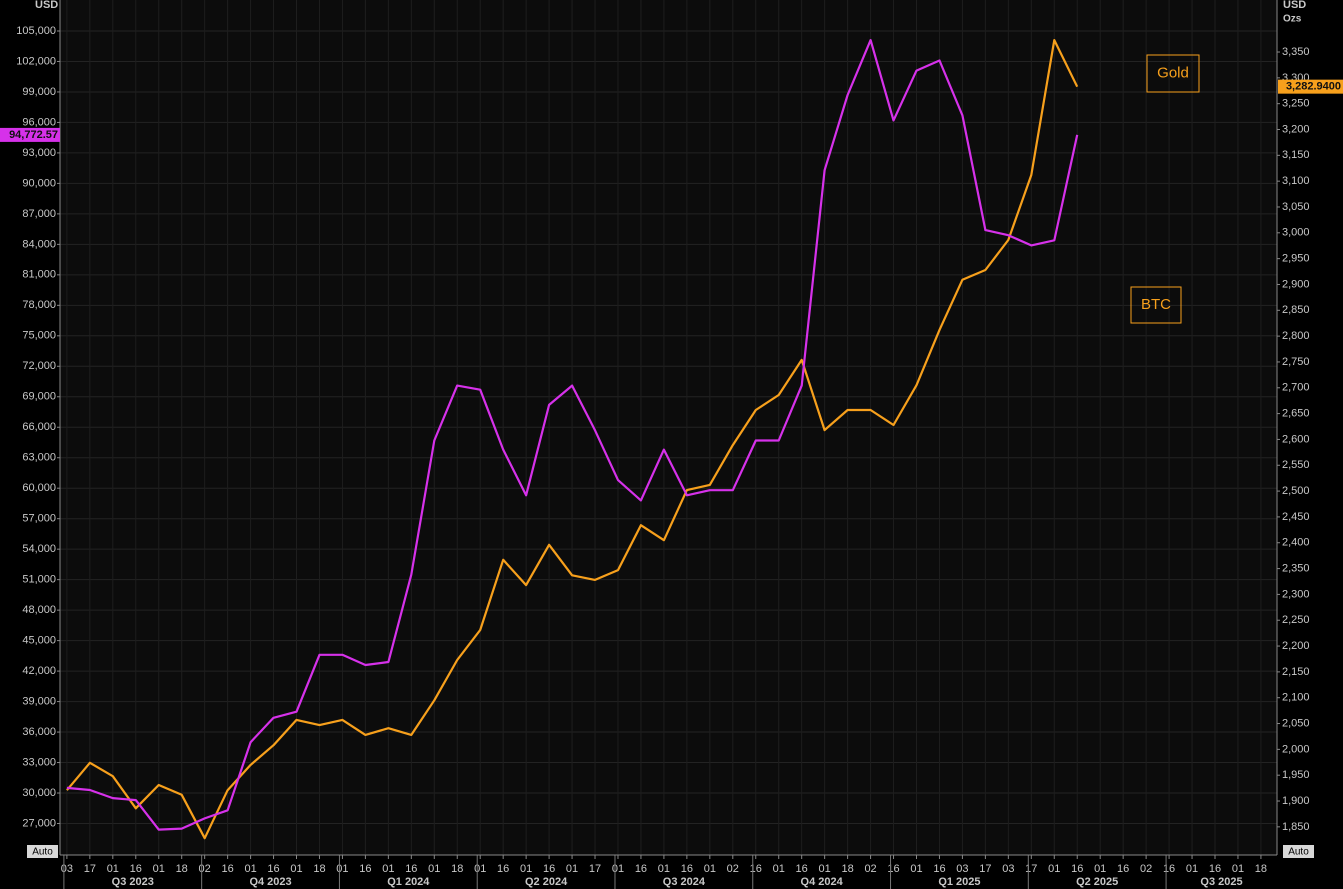  I want to click on y-tick-label: 93,000, so click(39, 153).